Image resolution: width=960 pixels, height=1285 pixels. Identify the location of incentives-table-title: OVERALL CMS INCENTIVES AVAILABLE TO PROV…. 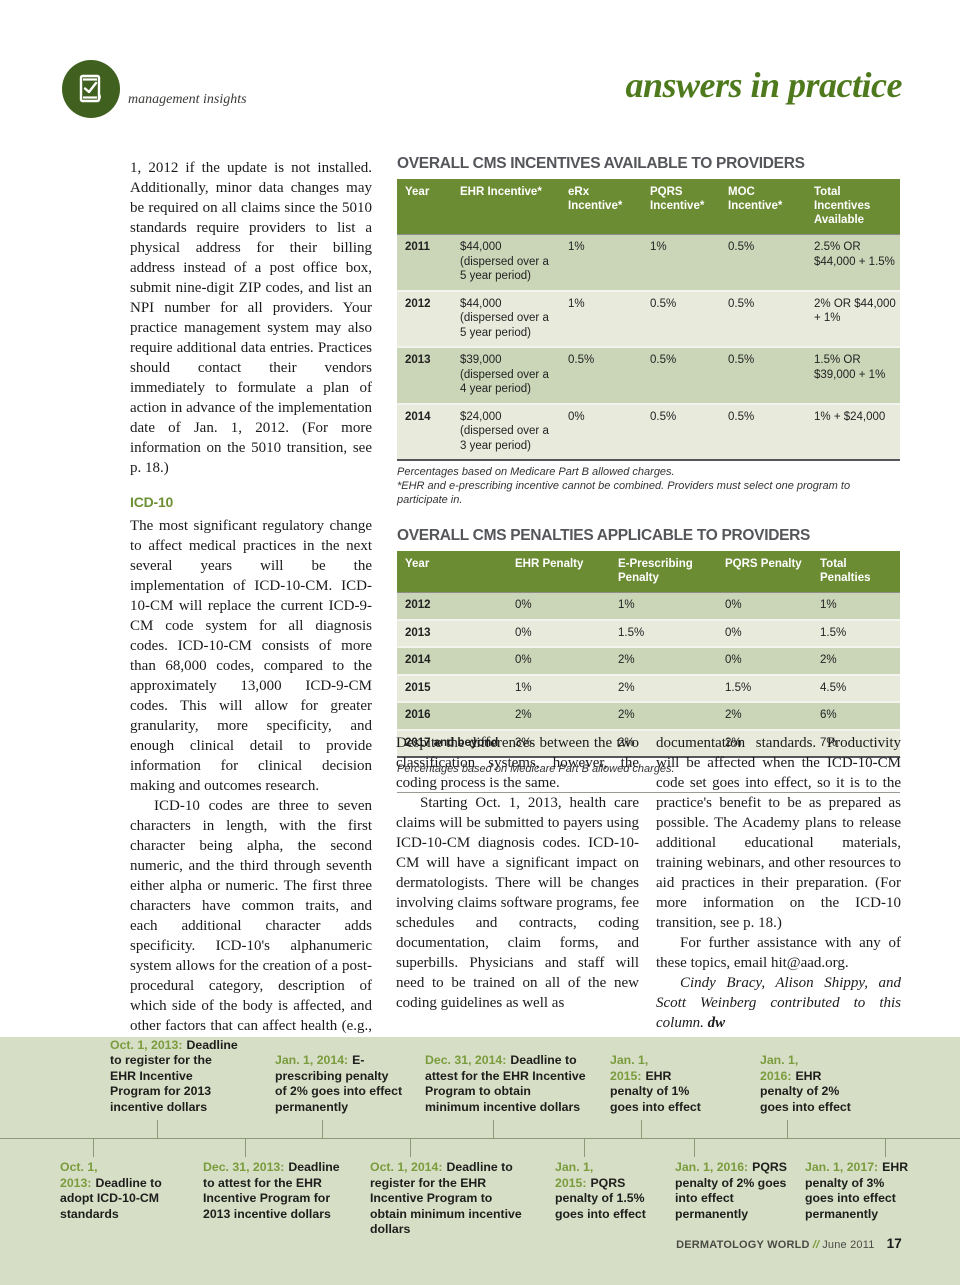
(601, 163).